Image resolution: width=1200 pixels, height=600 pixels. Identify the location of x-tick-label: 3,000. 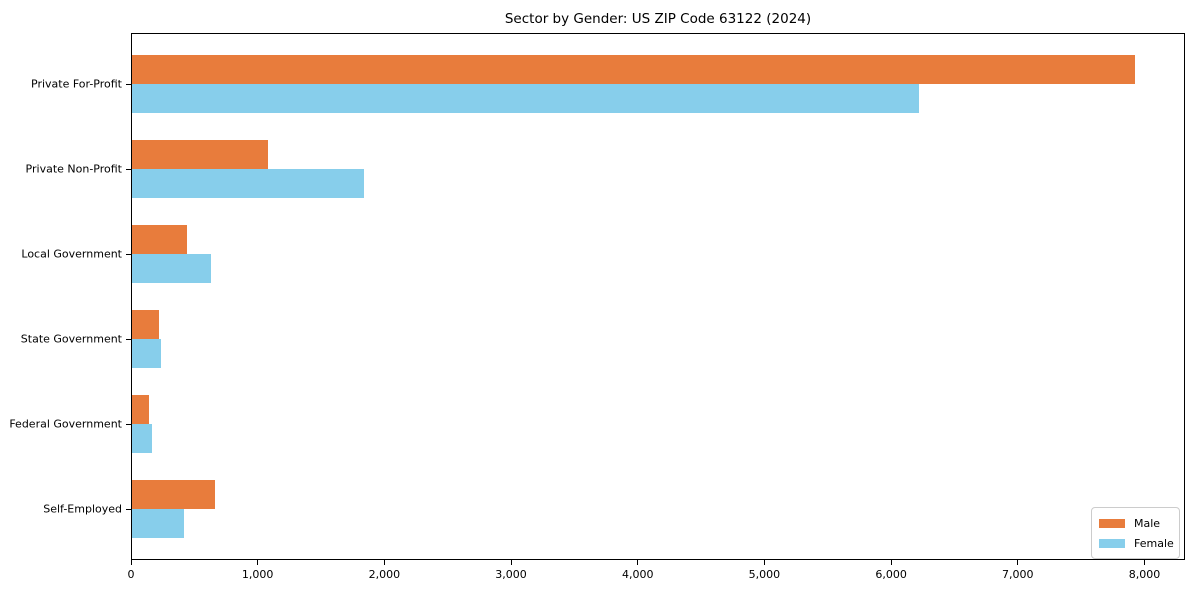
(511, 574).